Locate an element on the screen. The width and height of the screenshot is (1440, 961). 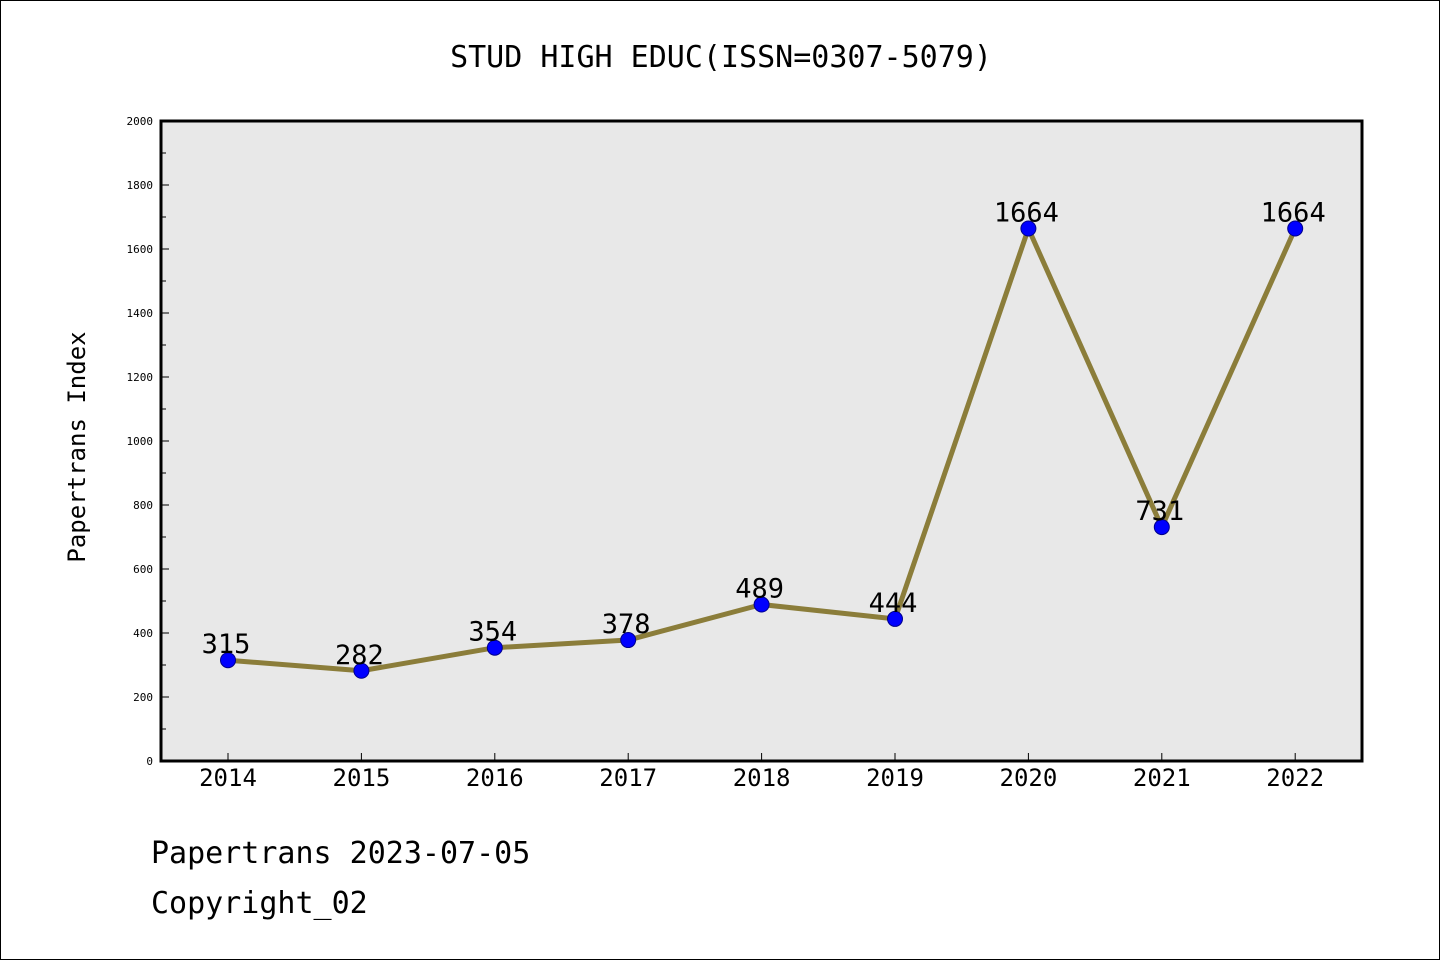
data-label: 354 is located at coordinates (492, 632).